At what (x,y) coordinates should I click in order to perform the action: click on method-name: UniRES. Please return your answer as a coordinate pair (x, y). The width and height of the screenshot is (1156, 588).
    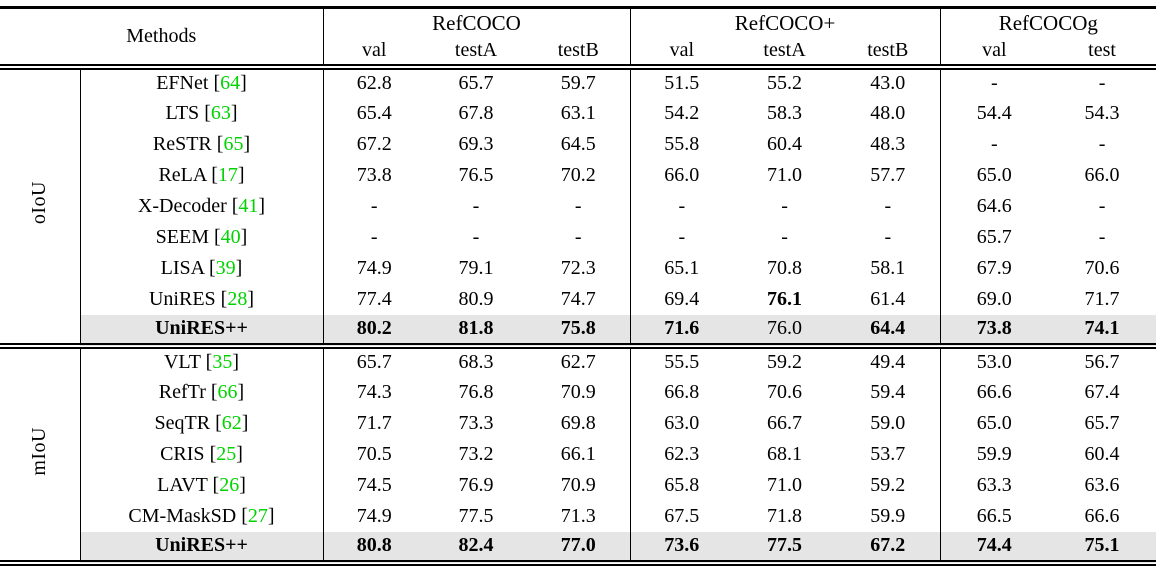
    Looking at the image, I should click on (182, 298).